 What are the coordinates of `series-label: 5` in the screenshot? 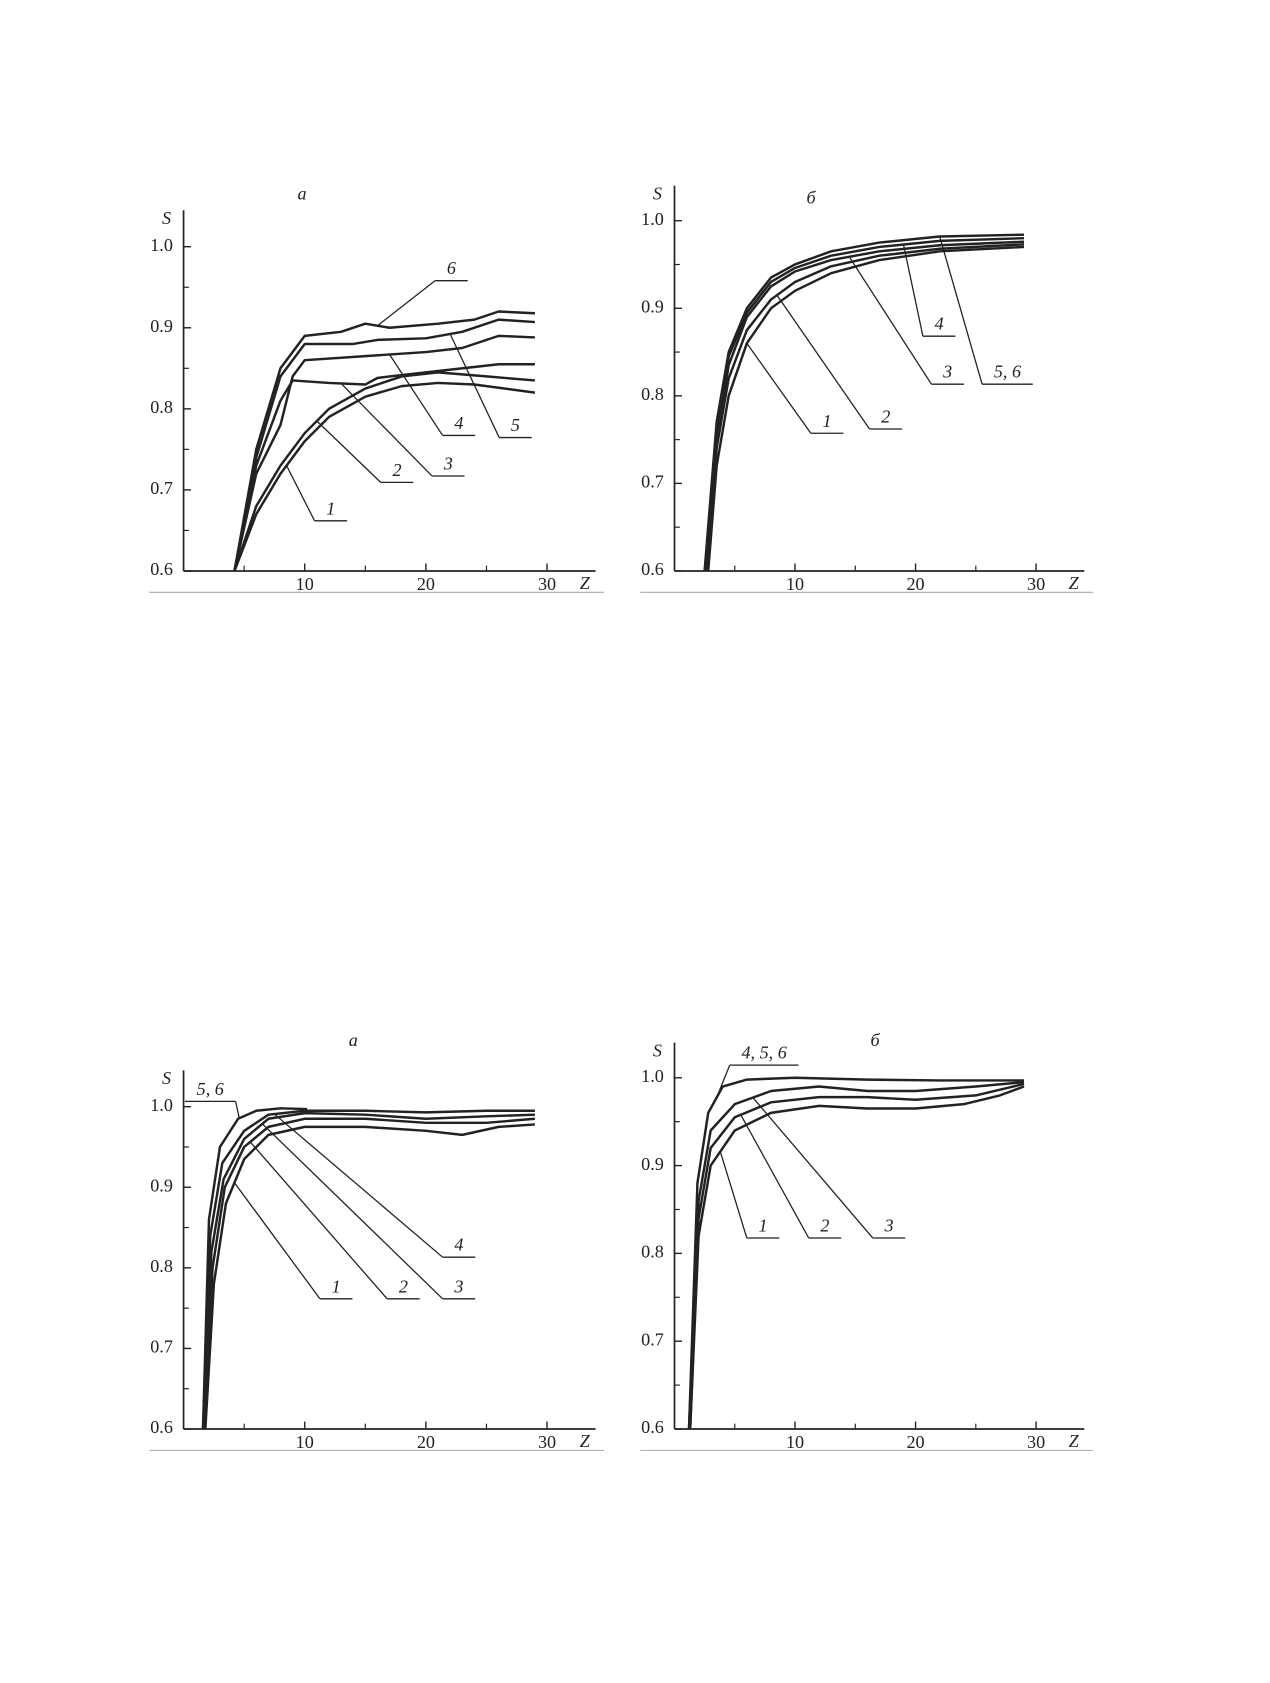 It's located at (515, 425).